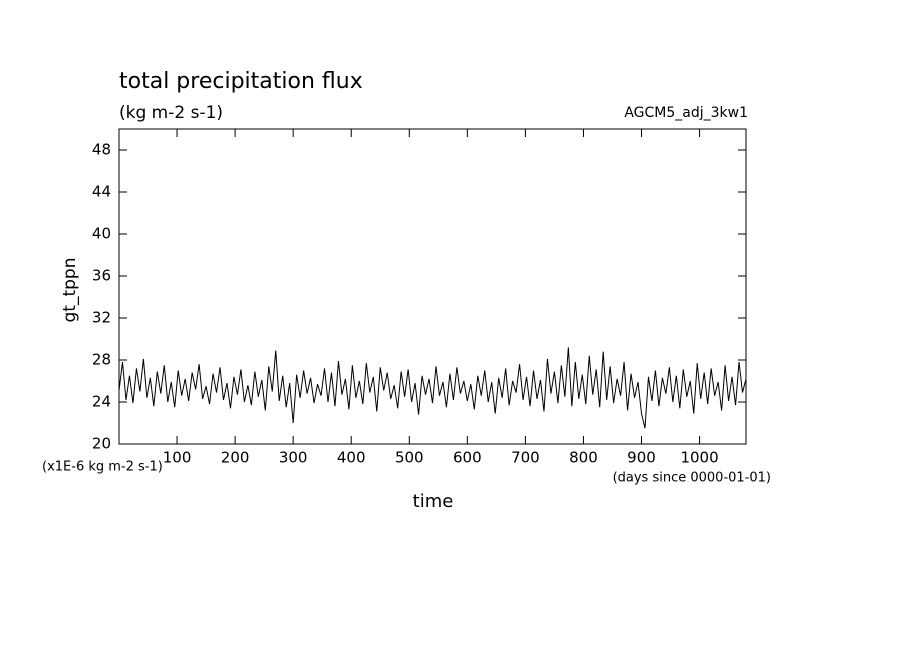 The height and width of the screenshot is (654, 904). Describe the element at coordinates (699, 458) in the screenshot. I see `x-tick-label: 1000` at that location.